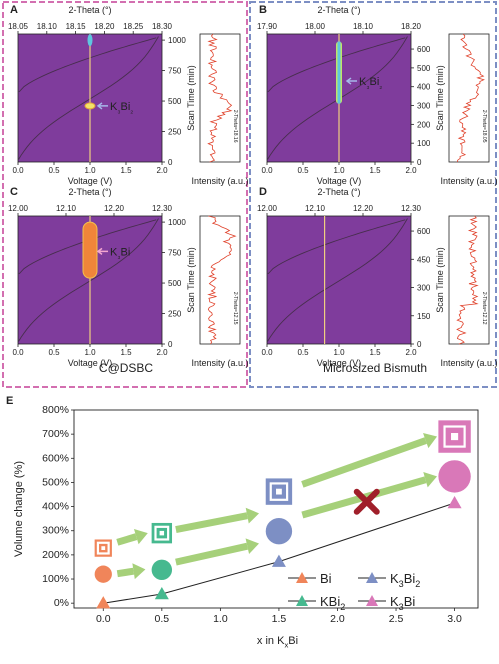 Image resolution: width=499 pixels, height=664 pixels. Describe the element at coordinates (55, 410) in the screenshot. I see `y-tick-label: 800%` at that location.